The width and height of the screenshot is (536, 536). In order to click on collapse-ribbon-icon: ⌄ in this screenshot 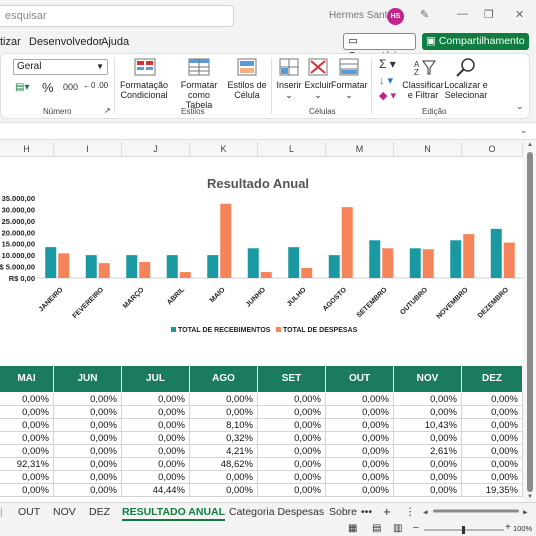, I will do `click(520, 106)`.